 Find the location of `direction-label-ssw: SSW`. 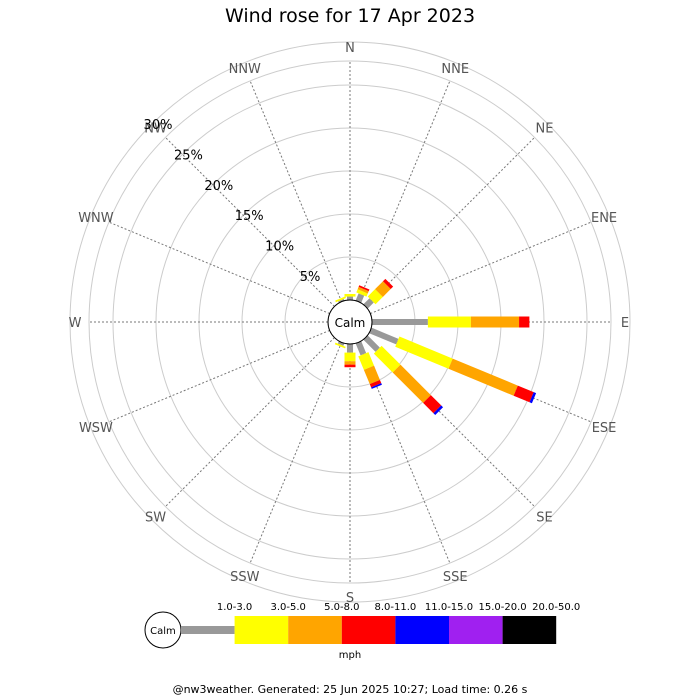

direction-label-ssw: SSW is located at coordinates (245, 577).